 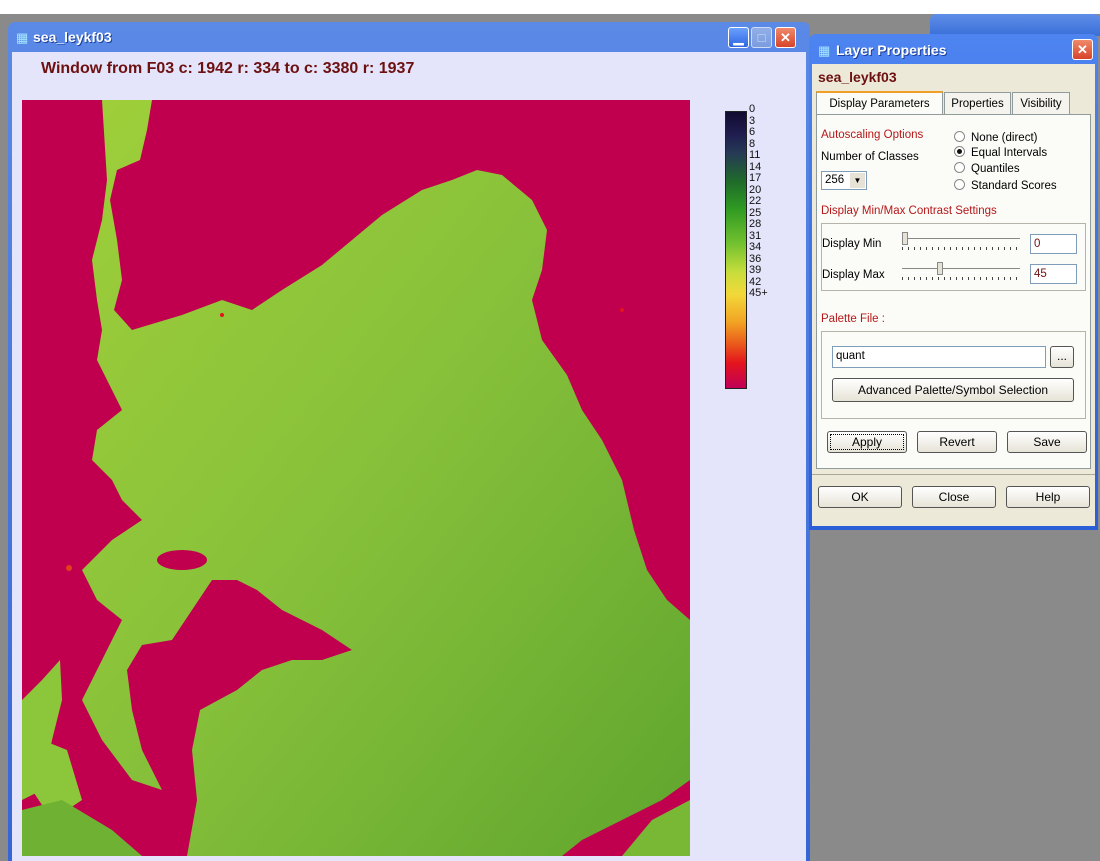 I want to click on legend-label: 34, so click(x=755, y=247).